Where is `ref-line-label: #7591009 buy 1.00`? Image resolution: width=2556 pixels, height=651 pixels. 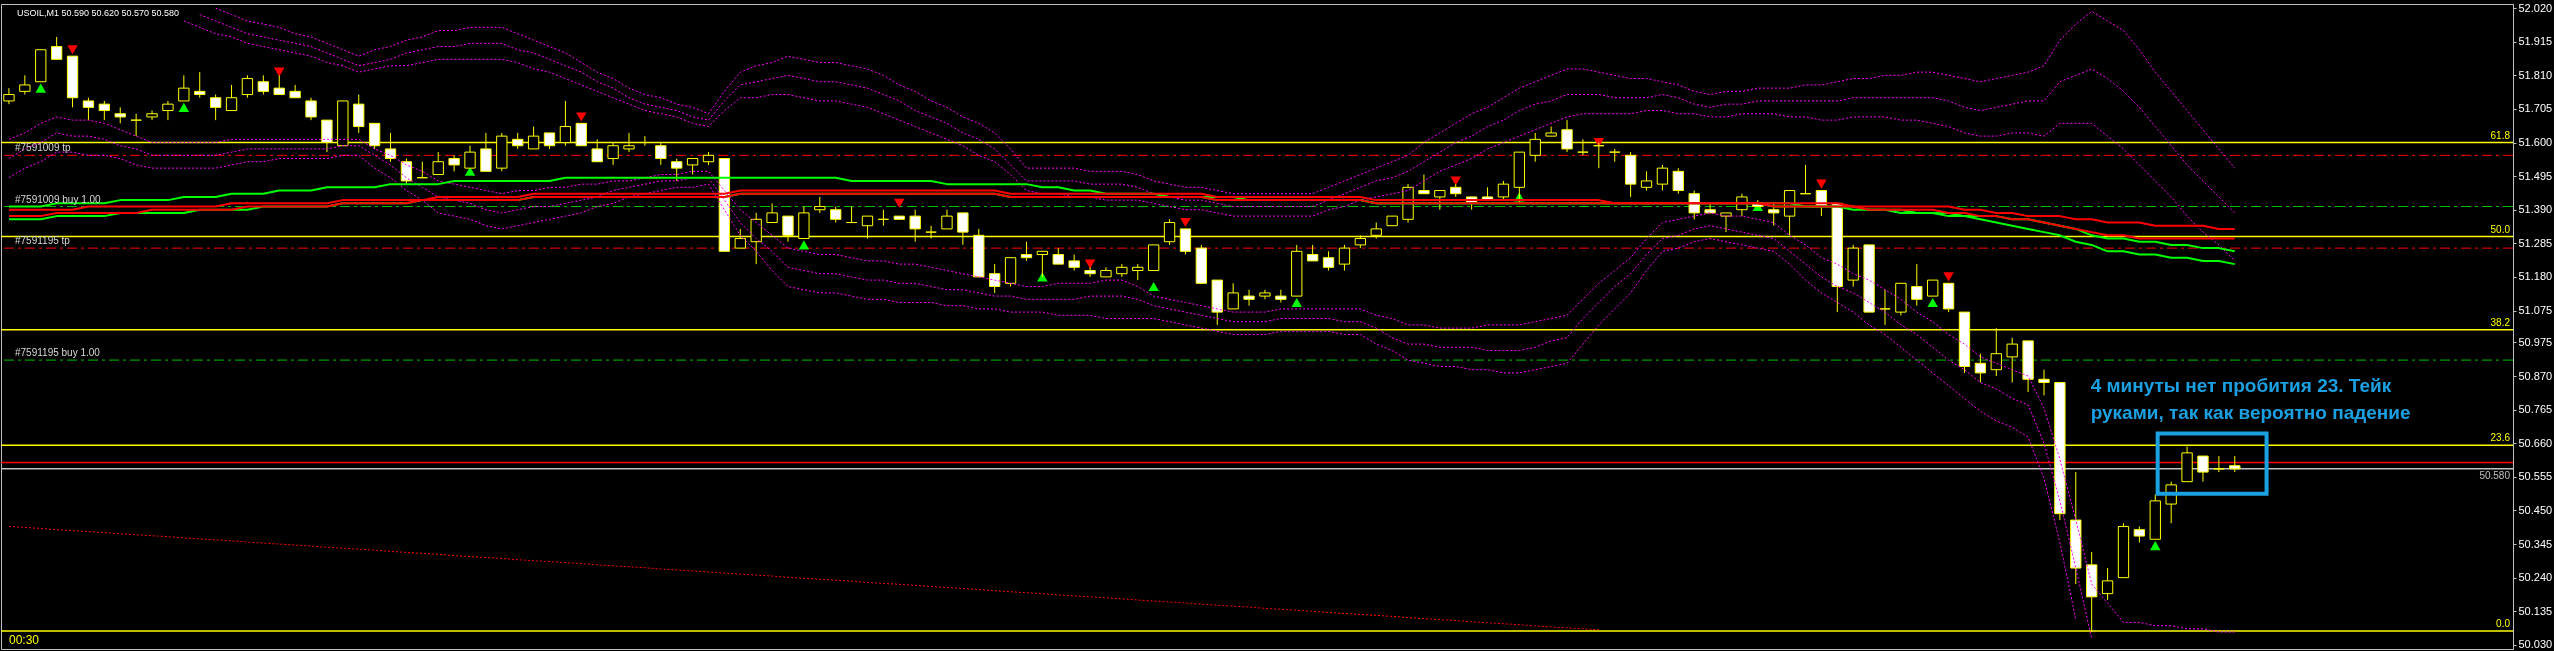
ref-line-label: #7591009 buy 1.00 is located at coordinates (58, 199).